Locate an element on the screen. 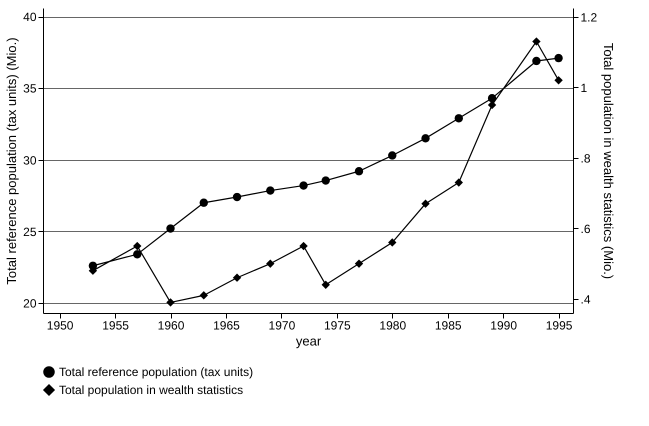 This screenshot has width=649, height=426. legend-label: Total reference population (tax units) is located at coordinates (156, 372).